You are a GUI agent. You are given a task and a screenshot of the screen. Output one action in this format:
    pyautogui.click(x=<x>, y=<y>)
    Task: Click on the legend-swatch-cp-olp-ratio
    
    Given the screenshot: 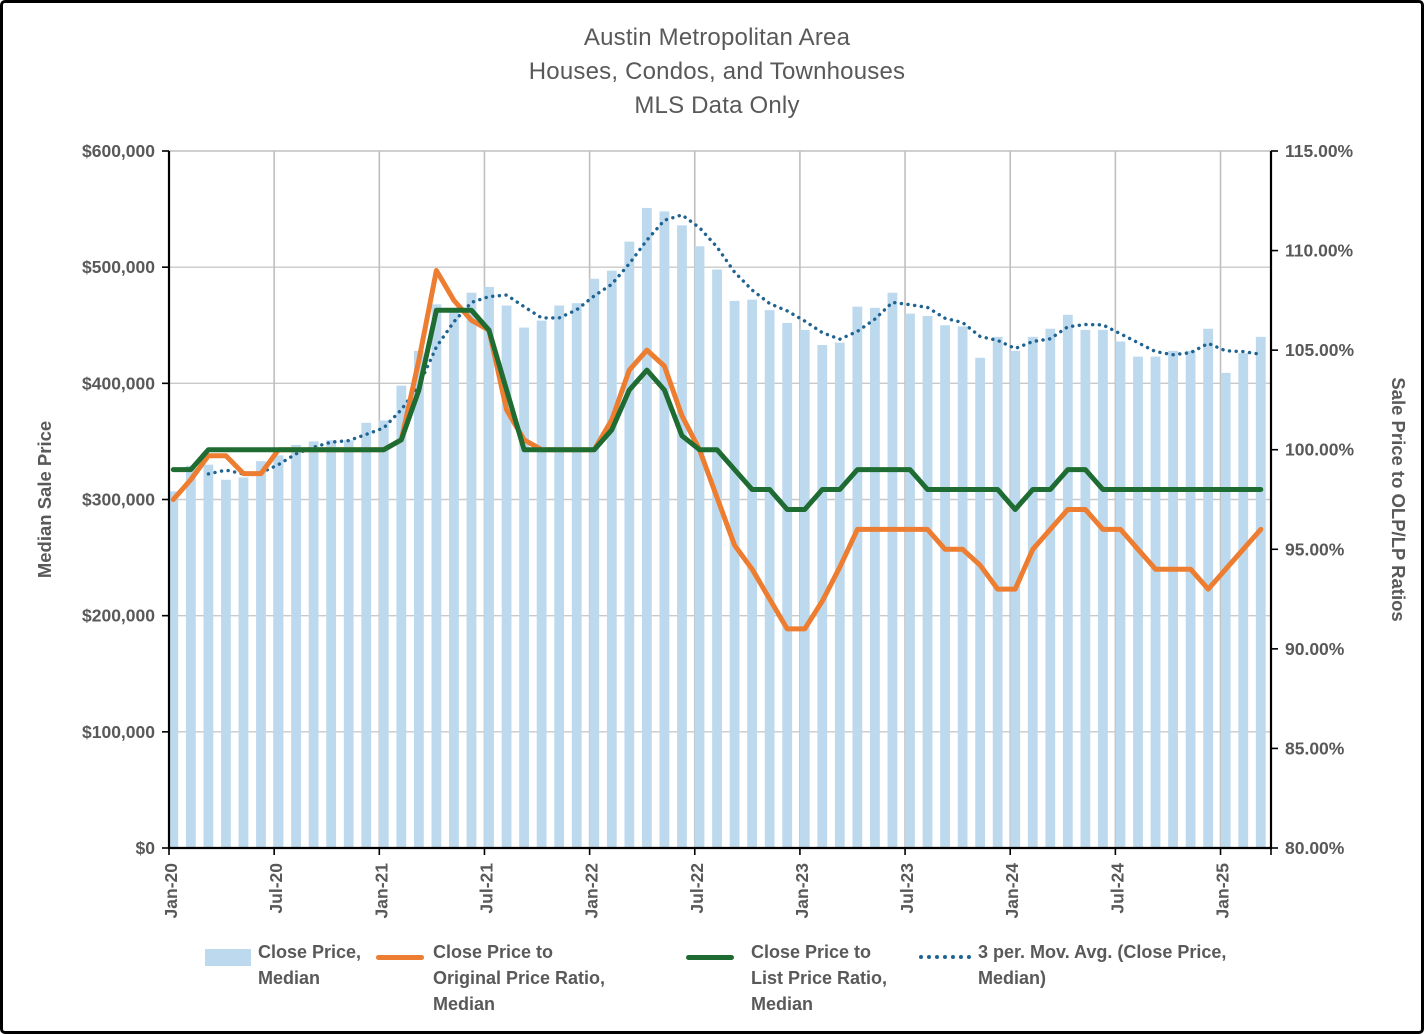 What is the action you would take?
    pyautogui.click(x=400, y=957)
    